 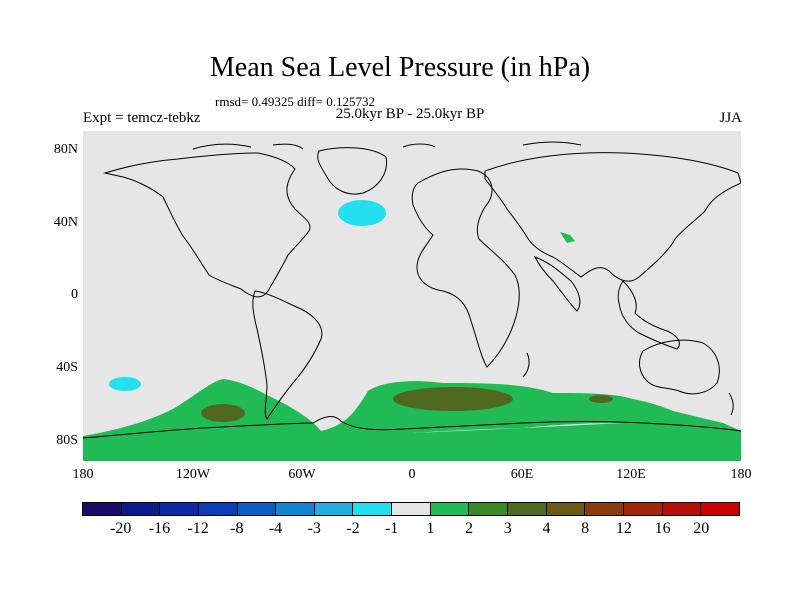 I want to click on north-america-coast, so click(x=207, y=225).